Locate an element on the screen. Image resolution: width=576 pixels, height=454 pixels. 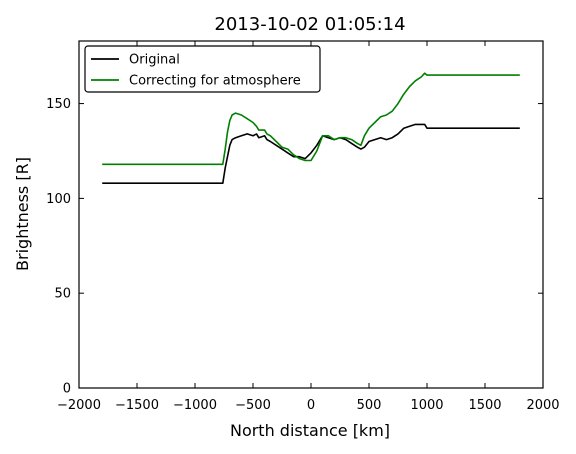
y-tick-label: 100 is located at coordinates (58, 199).